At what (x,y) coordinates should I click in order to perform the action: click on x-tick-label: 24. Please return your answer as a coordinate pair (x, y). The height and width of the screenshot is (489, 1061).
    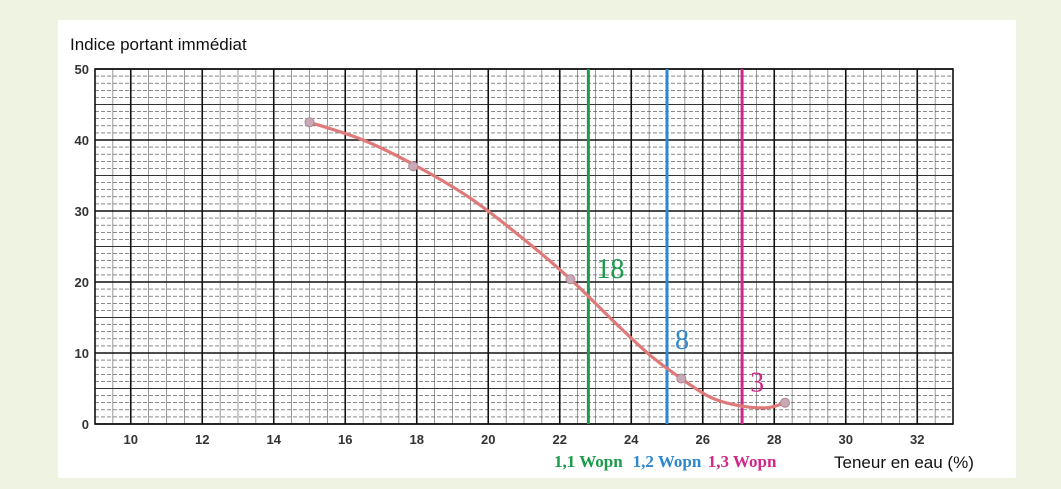
    Looking at the image, I should click on (631, 439).